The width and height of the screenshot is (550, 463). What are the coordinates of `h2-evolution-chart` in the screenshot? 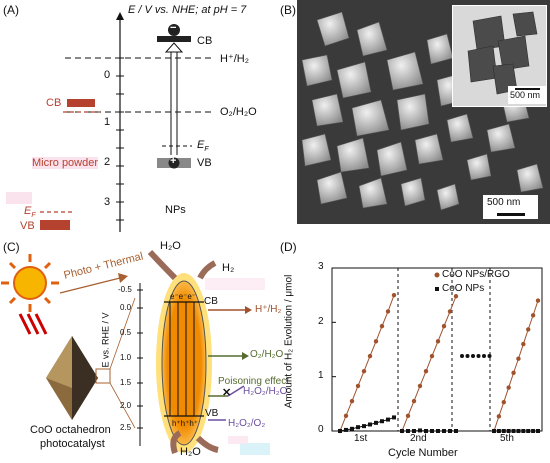 It's located at (437, 350).